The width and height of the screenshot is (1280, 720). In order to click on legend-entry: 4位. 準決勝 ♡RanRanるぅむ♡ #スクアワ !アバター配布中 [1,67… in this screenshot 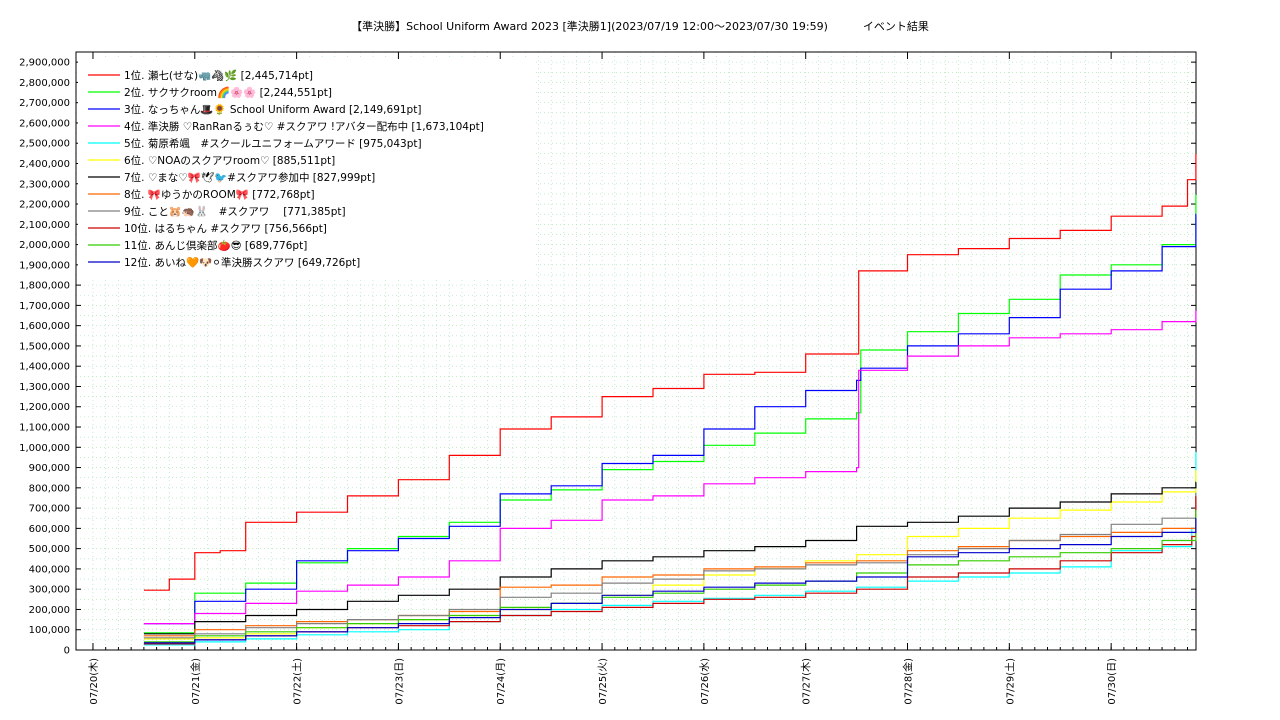, I will do `click(304, 126)`.